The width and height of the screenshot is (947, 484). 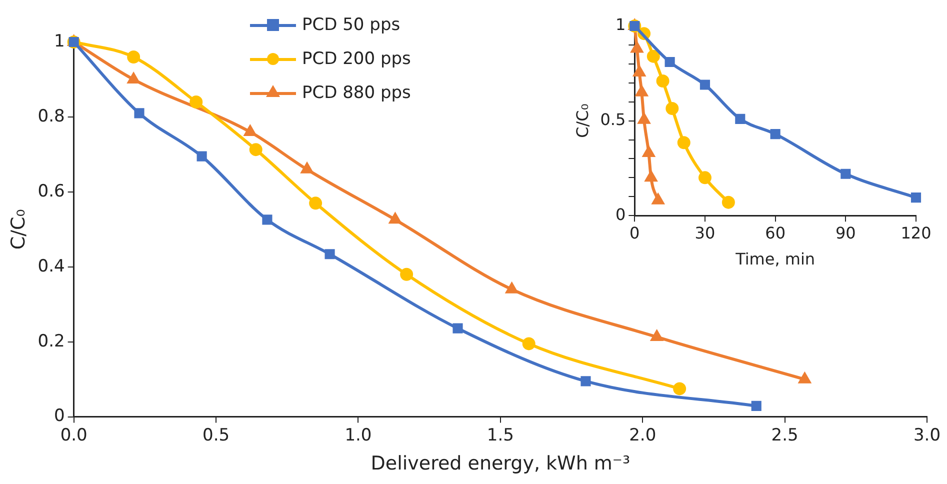 What do you see at coordinates (916, 232) in the screenshot?
I see `x-tick-label: 120` at bounding box center [916, 232].